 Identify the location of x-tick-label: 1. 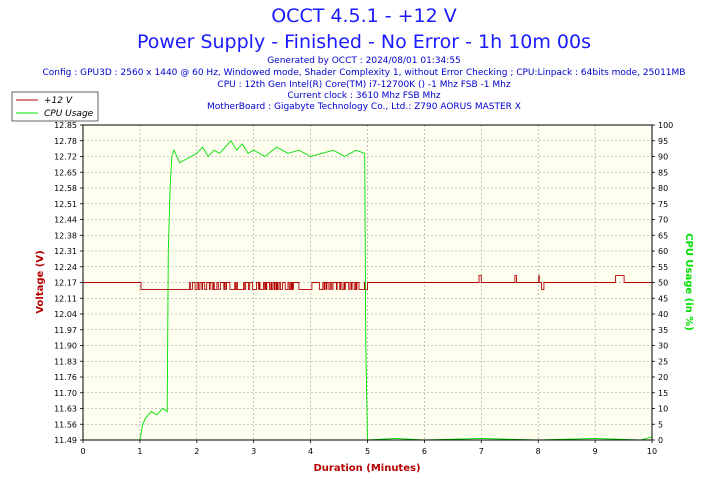
(139, 451).